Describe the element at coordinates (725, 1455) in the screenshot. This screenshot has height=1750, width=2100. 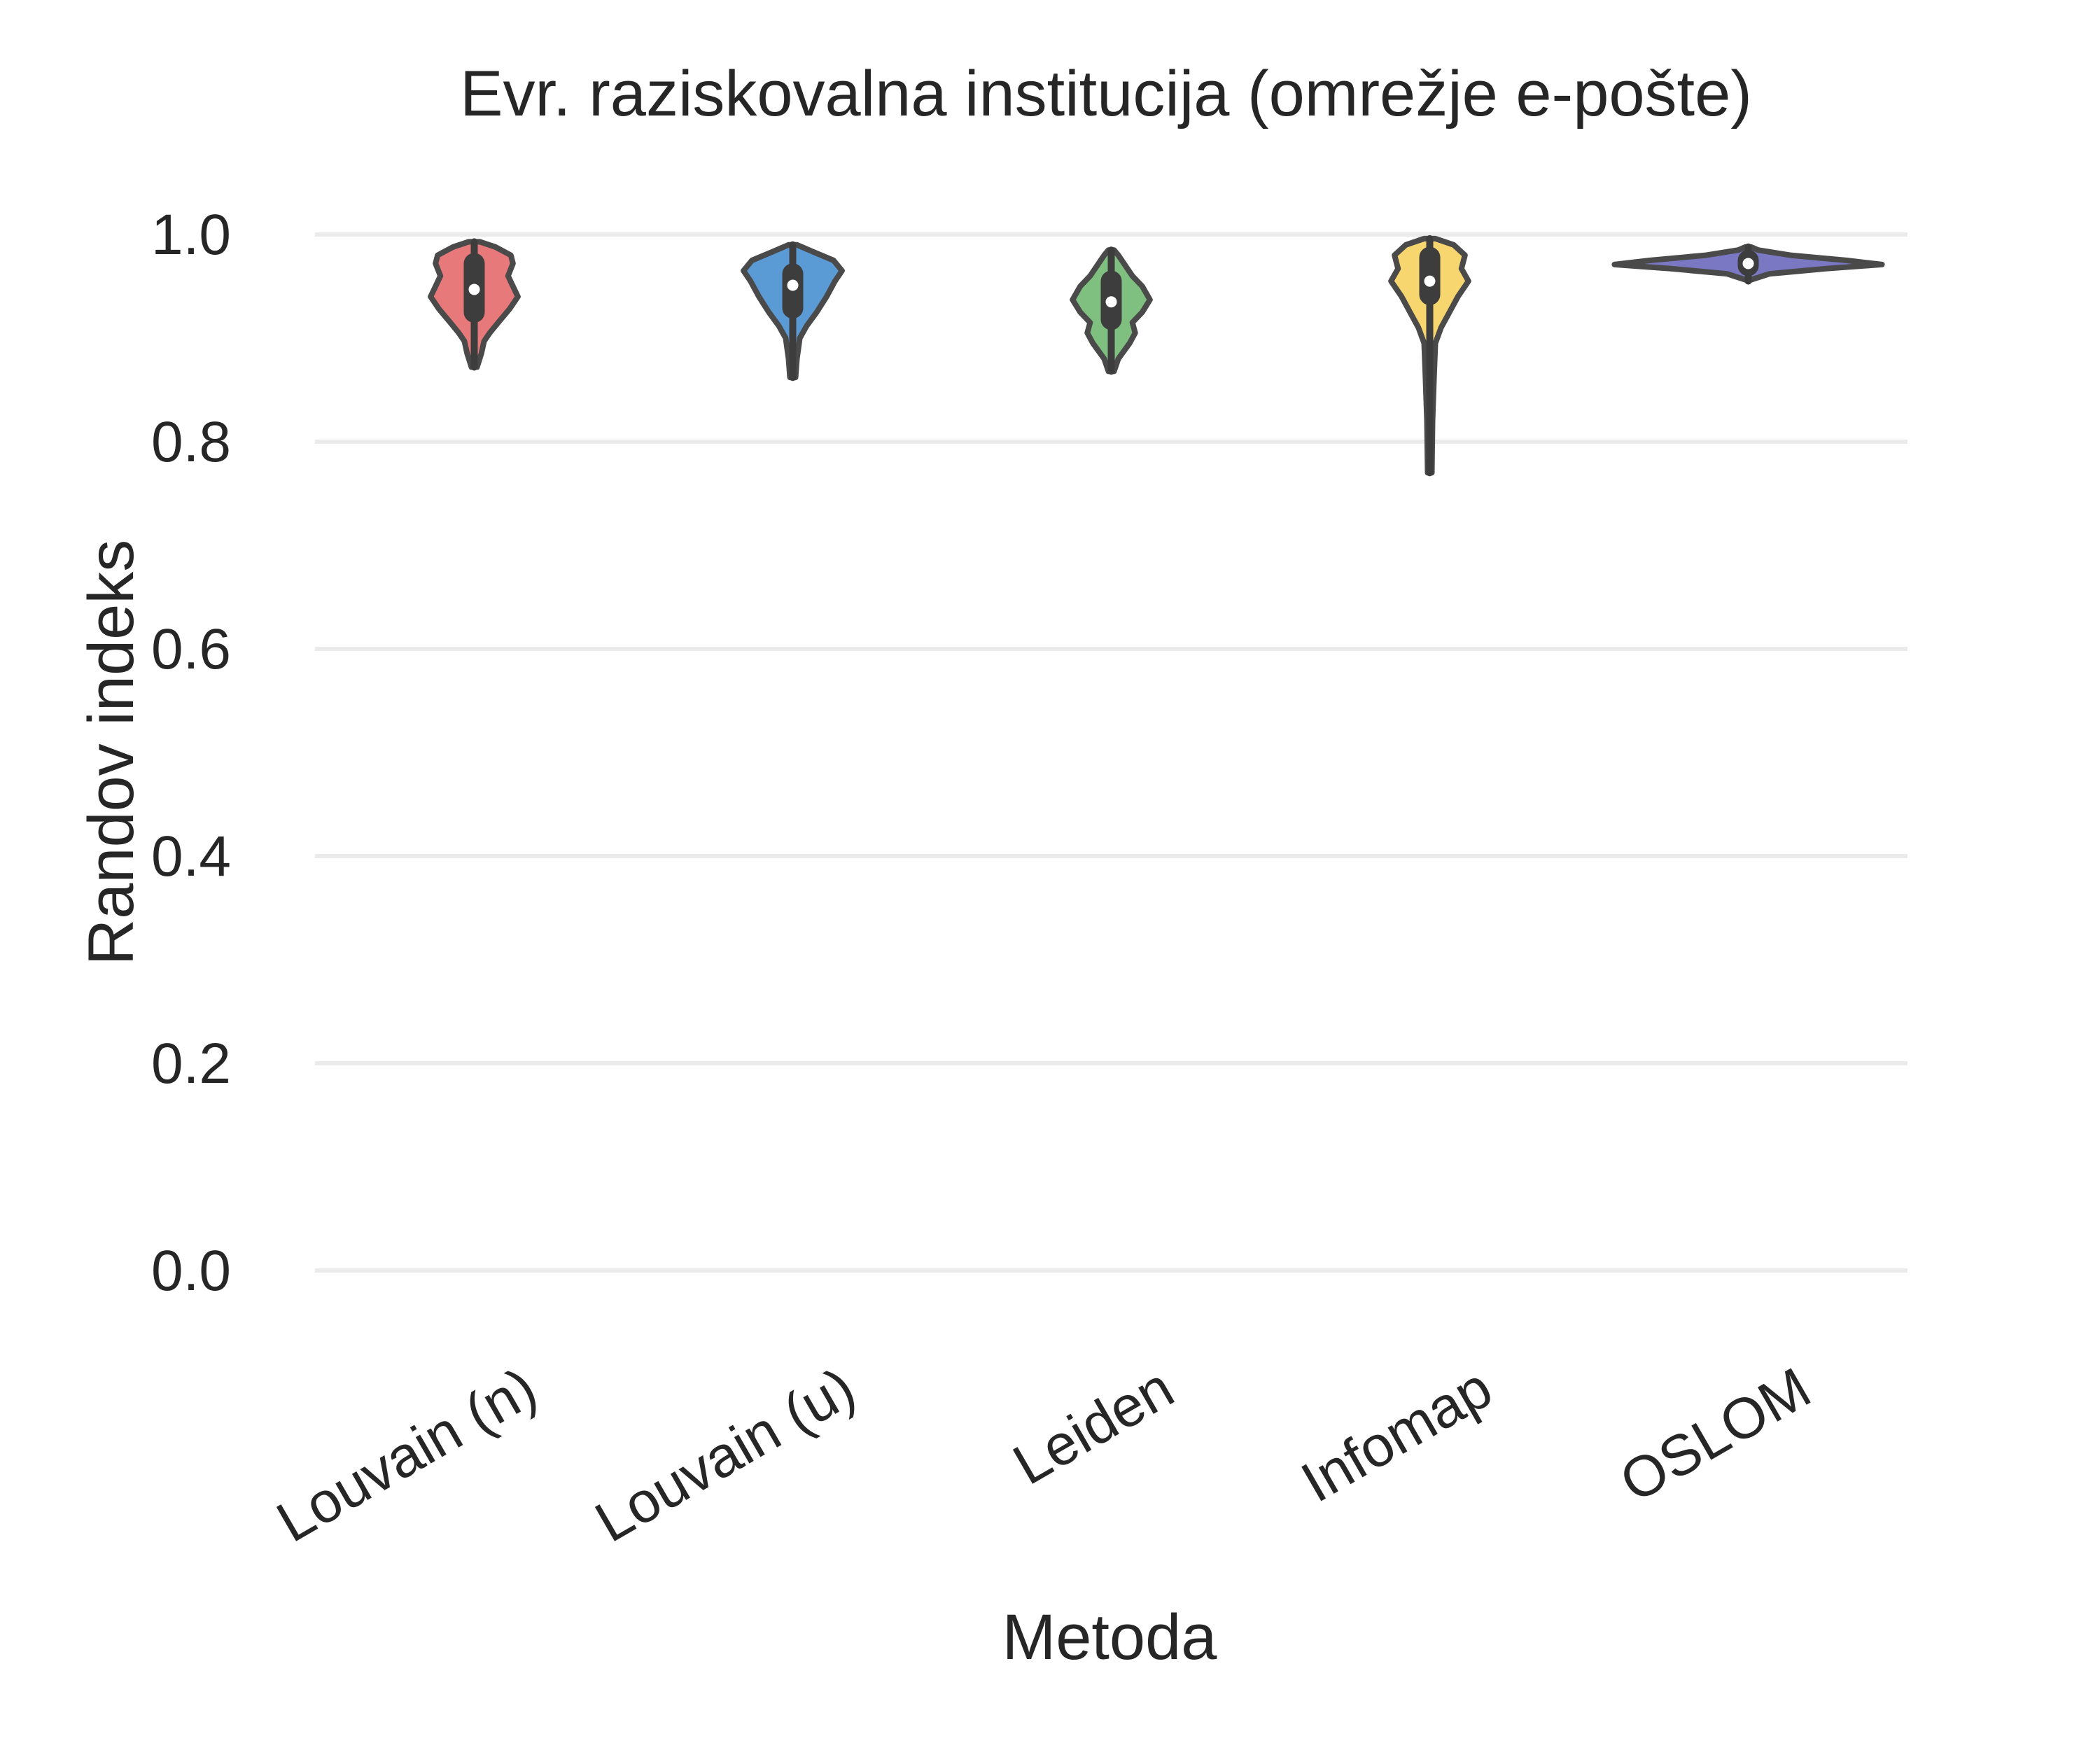
I see `x-tick-label: Louvain (u)` at that location.